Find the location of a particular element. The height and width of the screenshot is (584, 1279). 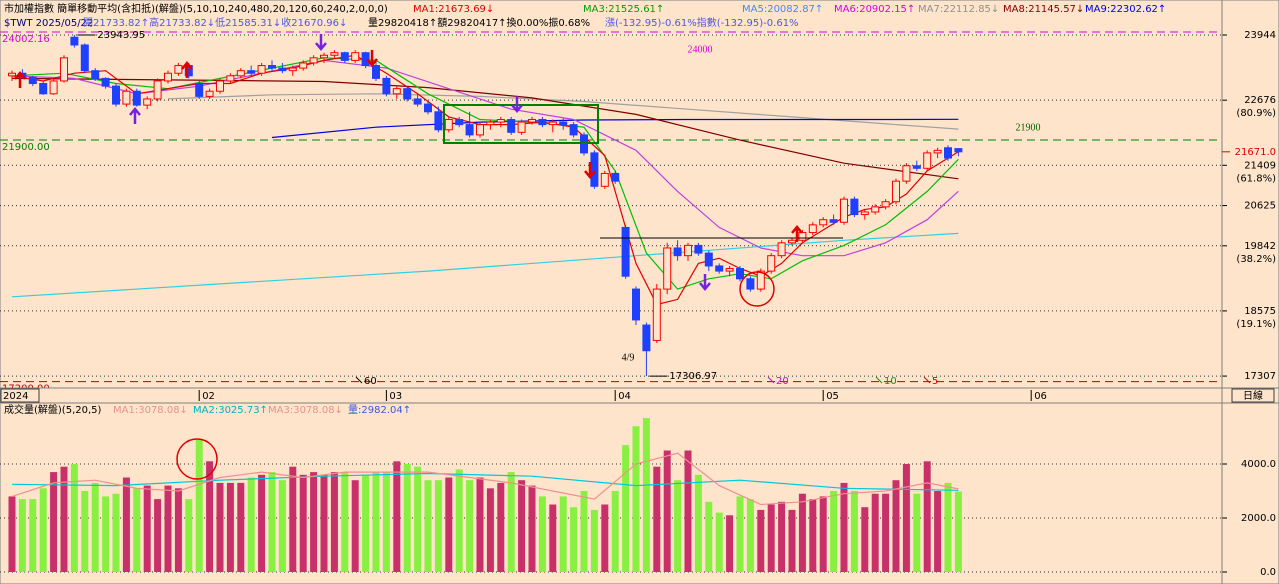

x-tick-label: 2024 is located at coordinates (15, 396).